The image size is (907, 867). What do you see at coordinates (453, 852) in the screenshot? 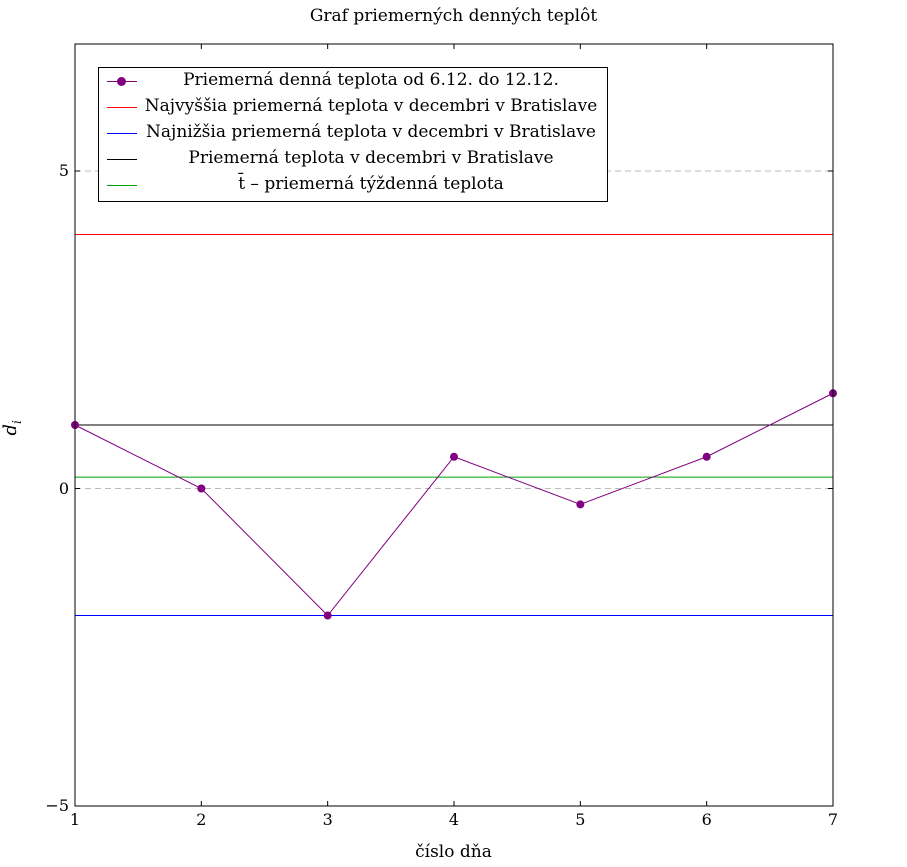
I see `x-axis-label: číslo dňa` at bounding box center [453, 852].